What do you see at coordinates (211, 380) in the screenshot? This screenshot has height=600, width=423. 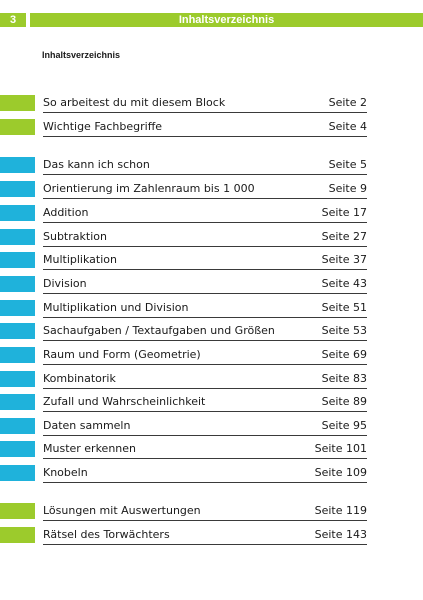 I see `toc-entry: Kombinatorik Seite 83` at bounding box center [211, 380].